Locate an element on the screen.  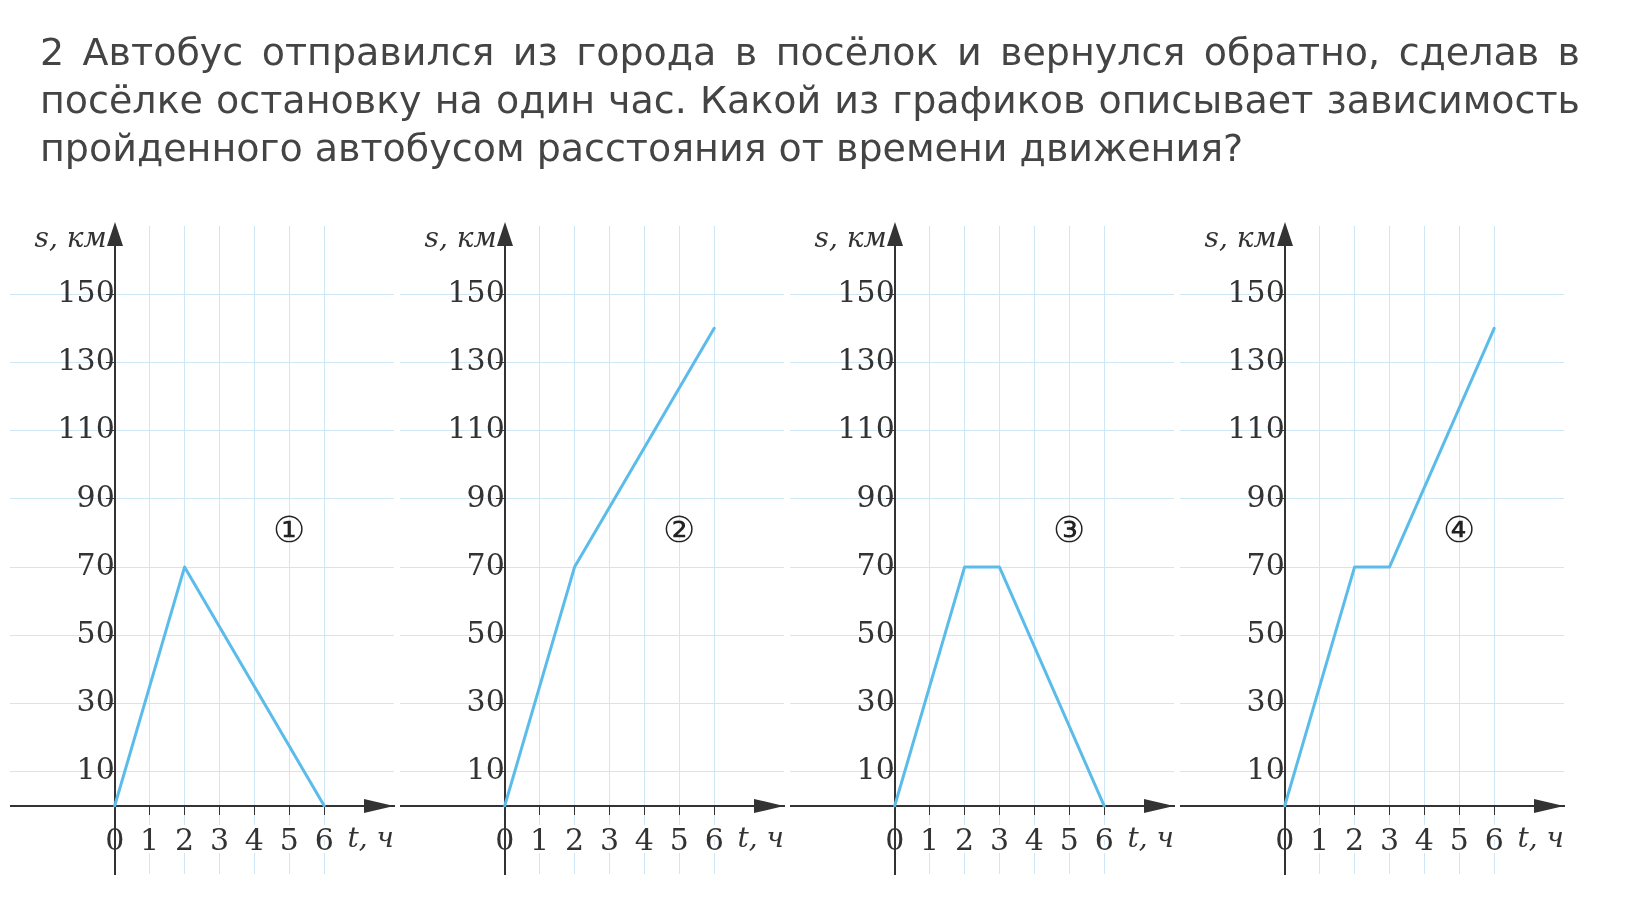
annotation: ④ is located at coordinates (1459, 530).